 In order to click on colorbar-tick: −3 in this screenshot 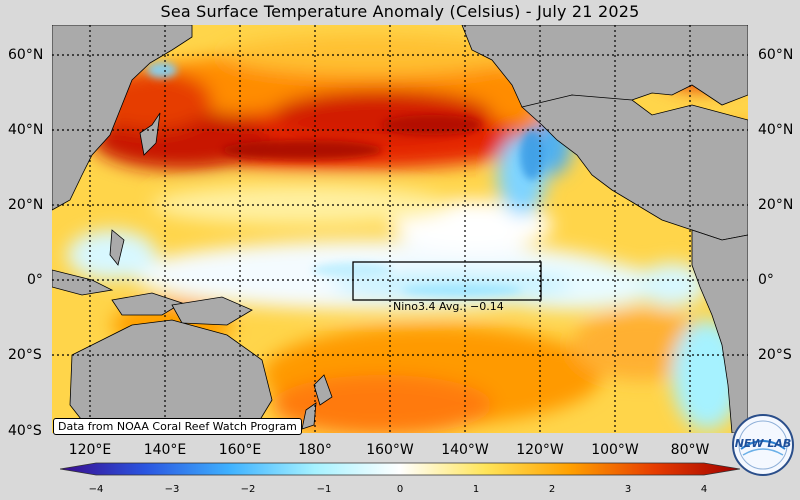, I will do `click(172, 489)`.